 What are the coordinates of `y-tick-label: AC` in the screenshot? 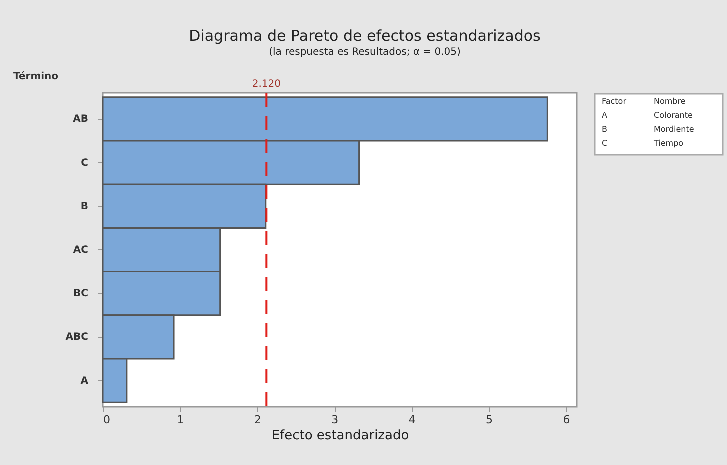 It's located at (80, 250).